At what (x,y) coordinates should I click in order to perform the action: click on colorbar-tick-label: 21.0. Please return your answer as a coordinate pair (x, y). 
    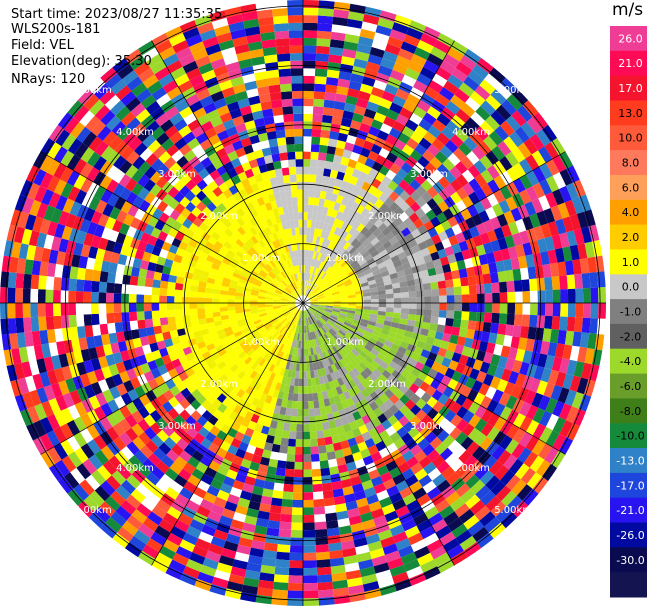
    Looking at the image, I should click on (630, 63).